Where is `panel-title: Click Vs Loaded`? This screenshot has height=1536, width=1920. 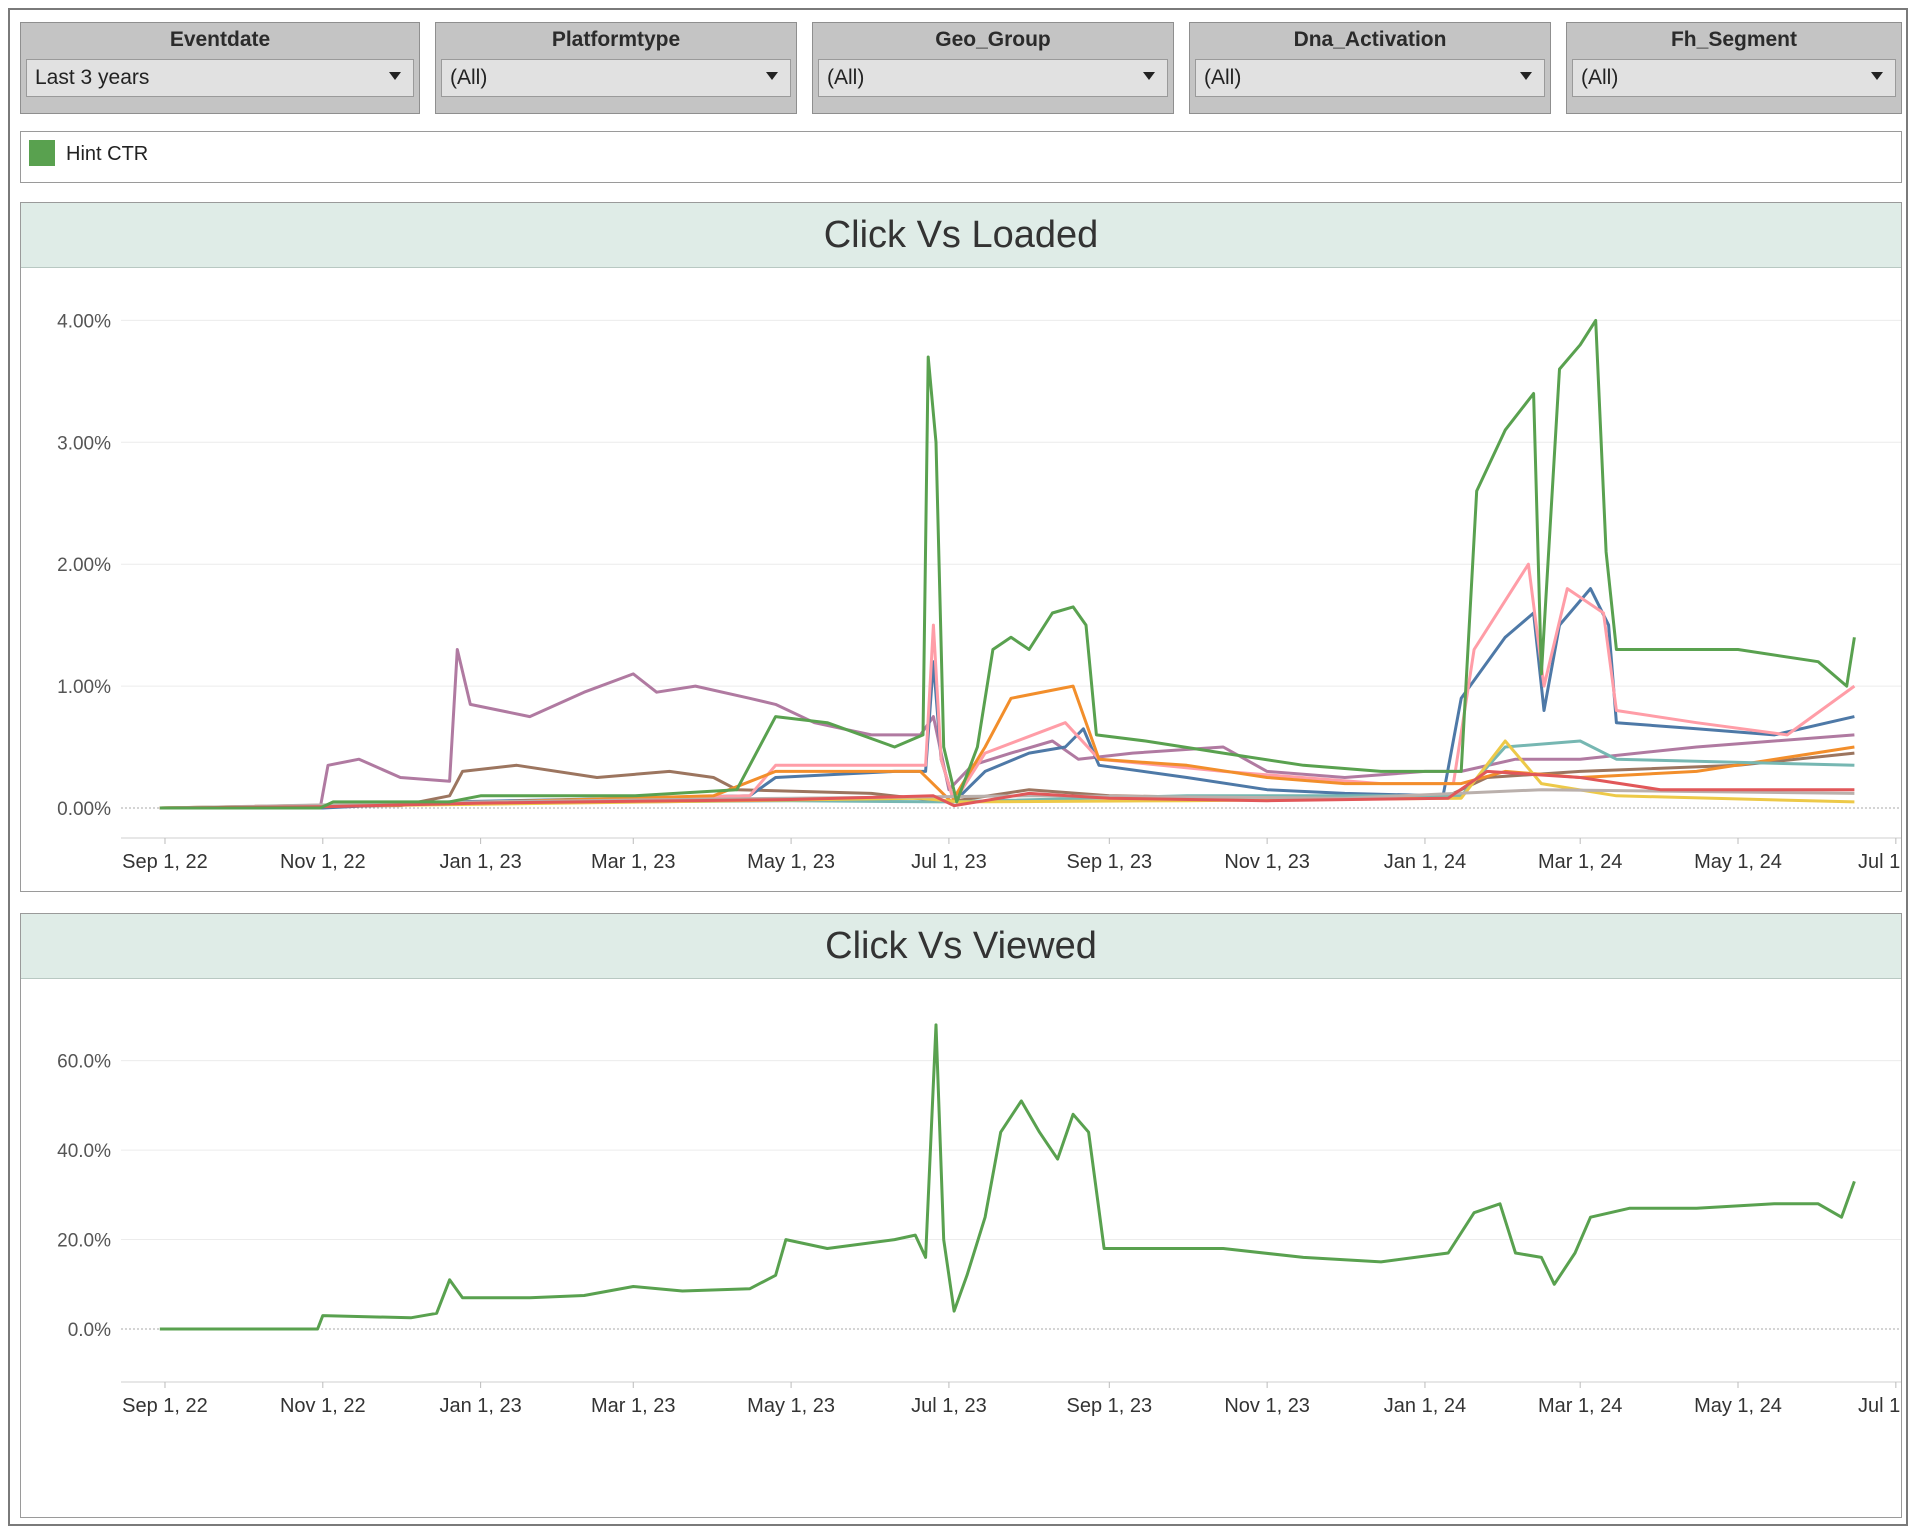
panel-title: Click Vs Loaded is located at coordinates (961, 235).